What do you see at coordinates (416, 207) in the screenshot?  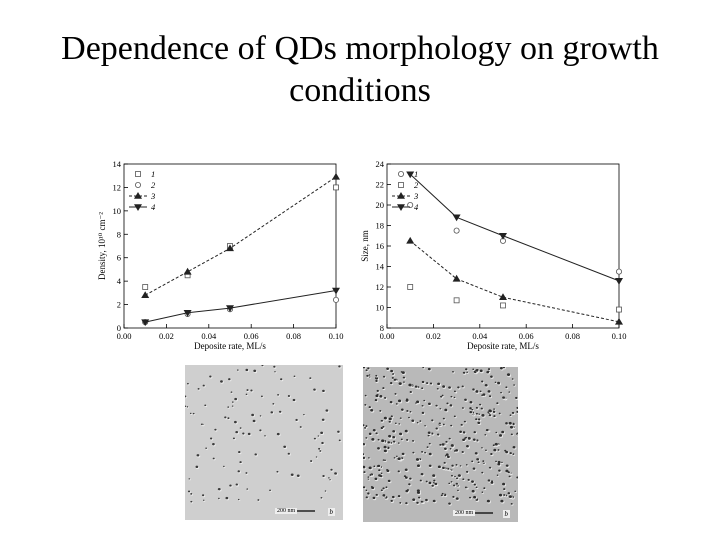 I see `size-chart-legend-label: 4` at bounding box center [416, 207].